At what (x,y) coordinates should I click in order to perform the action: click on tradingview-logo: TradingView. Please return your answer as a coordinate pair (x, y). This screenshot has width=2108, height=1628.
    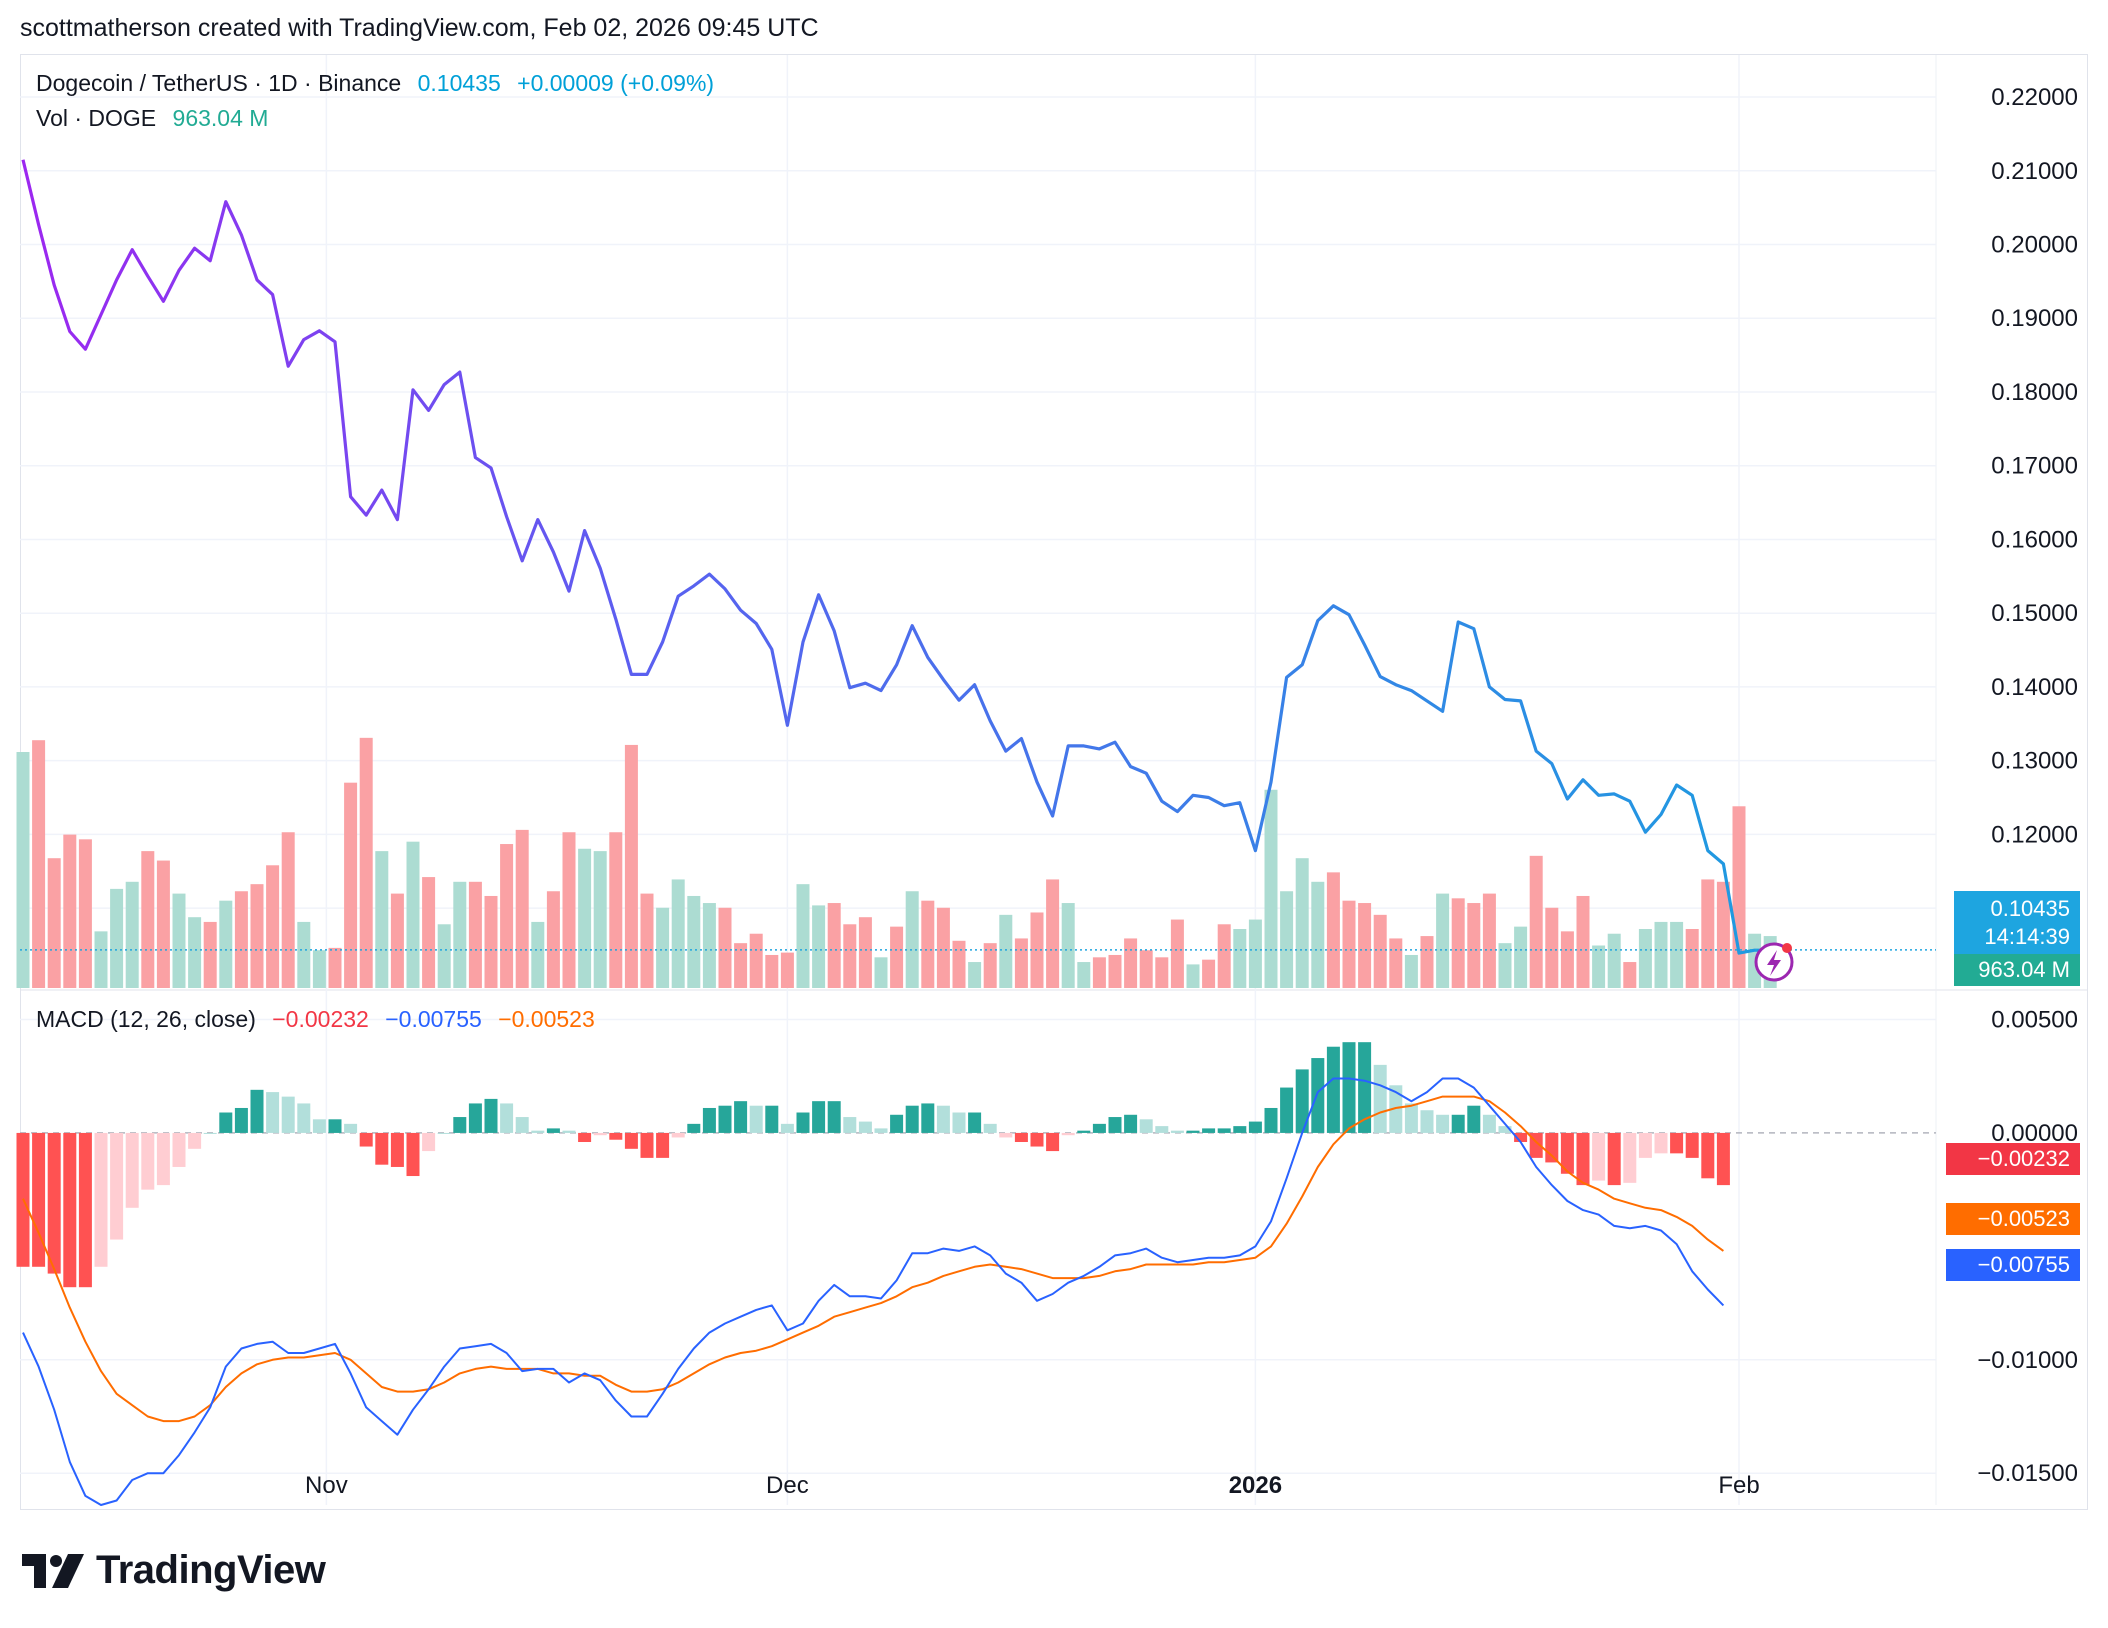
    Looking at the image, I should click on (174, 1570).